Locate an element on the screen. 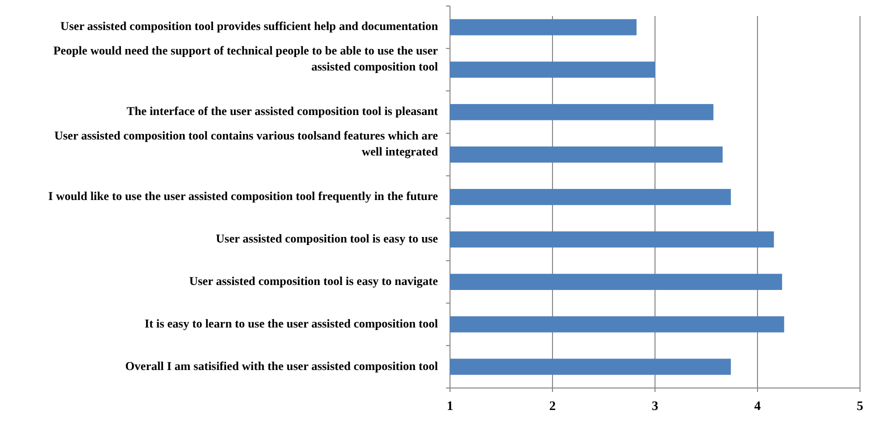 This screenshot has height=438, width=874. x-tick-label: 2 is located at coordinates (552, 405).